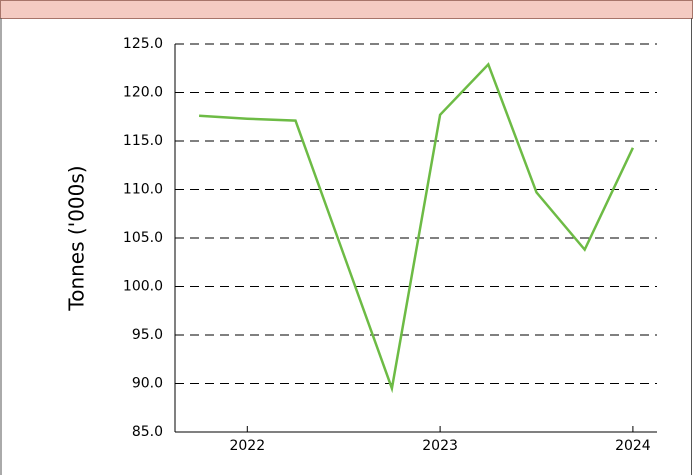 This screenshot has height=475, width=693. I want to click on y-tick-label: 100.0, so click(143, 287).